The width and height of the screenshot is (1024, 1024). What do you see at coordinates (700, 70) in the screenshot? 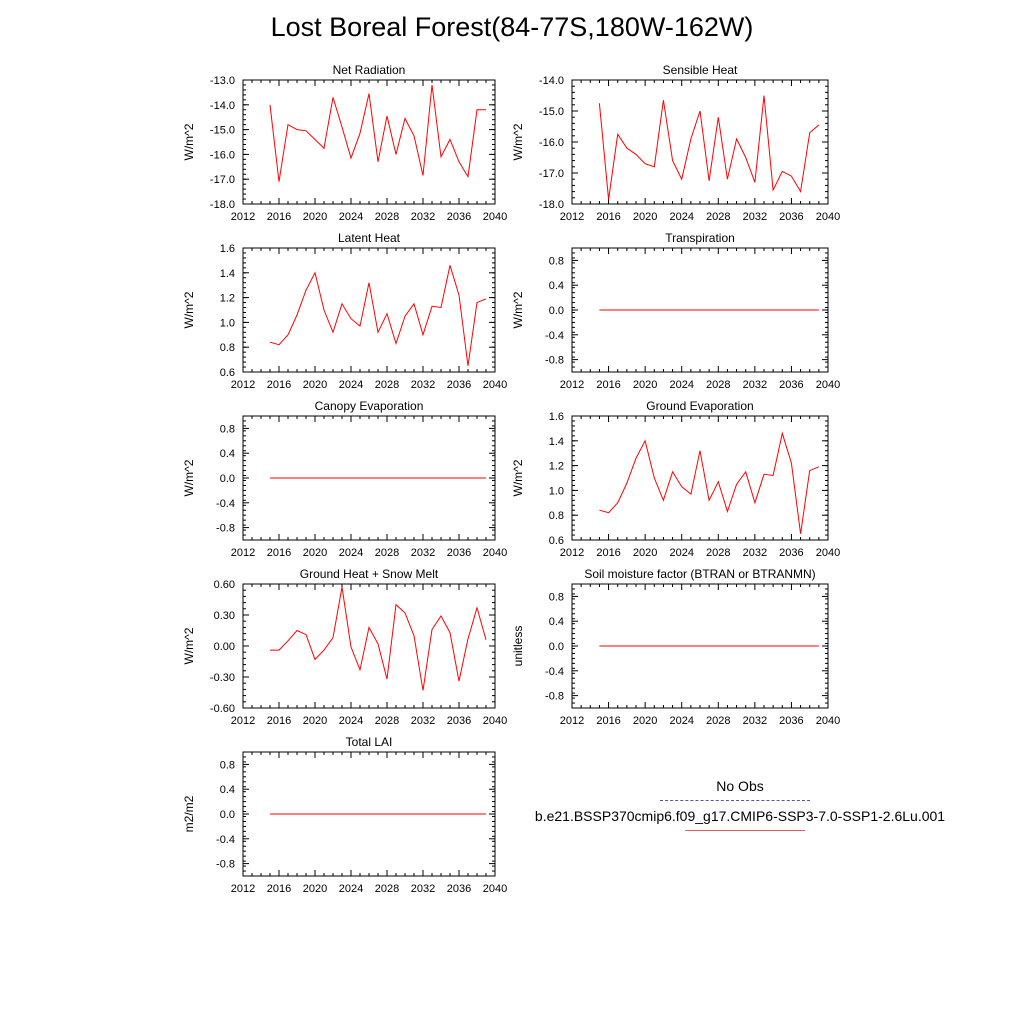
I see `chart-title: Sensible Heat` at bounding box center [700, 70].